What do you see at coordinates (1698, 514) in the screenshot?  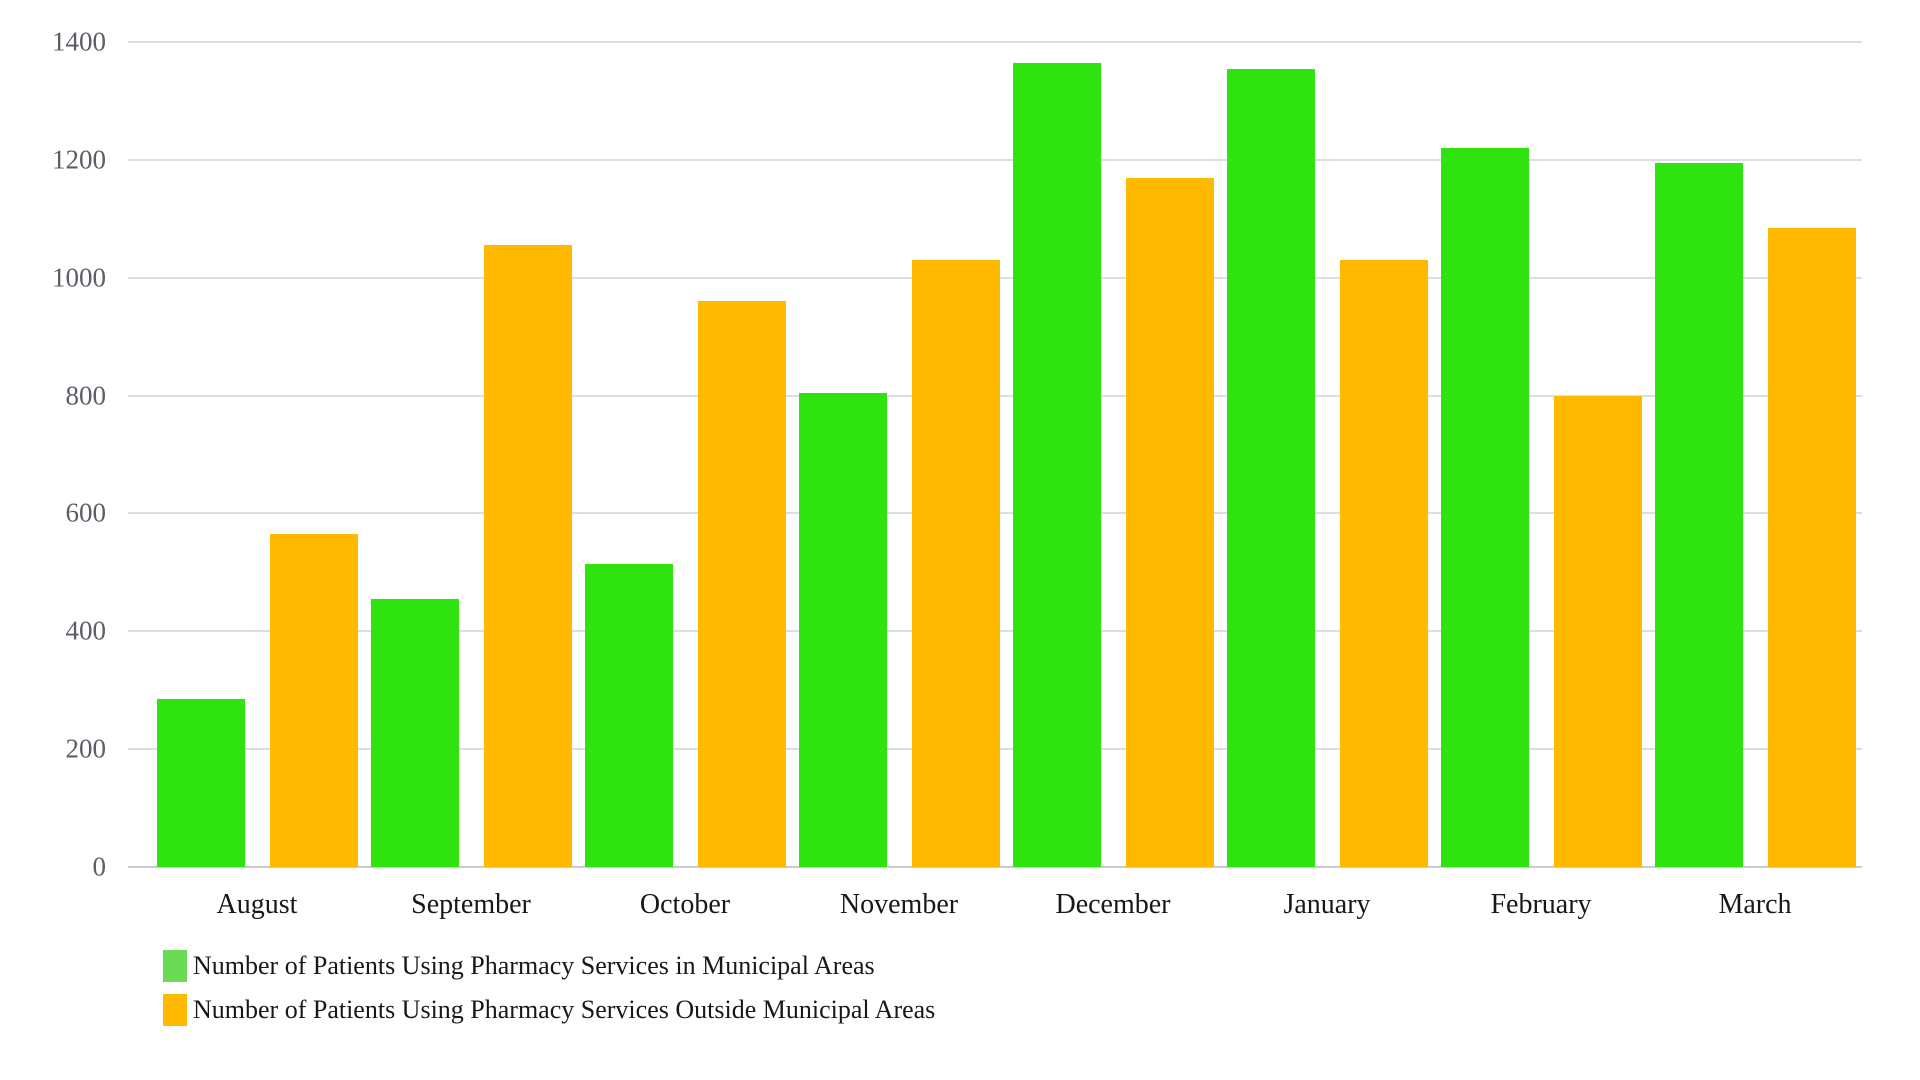 I see `bar-march-municipal` at bounding box center [1698, 514].